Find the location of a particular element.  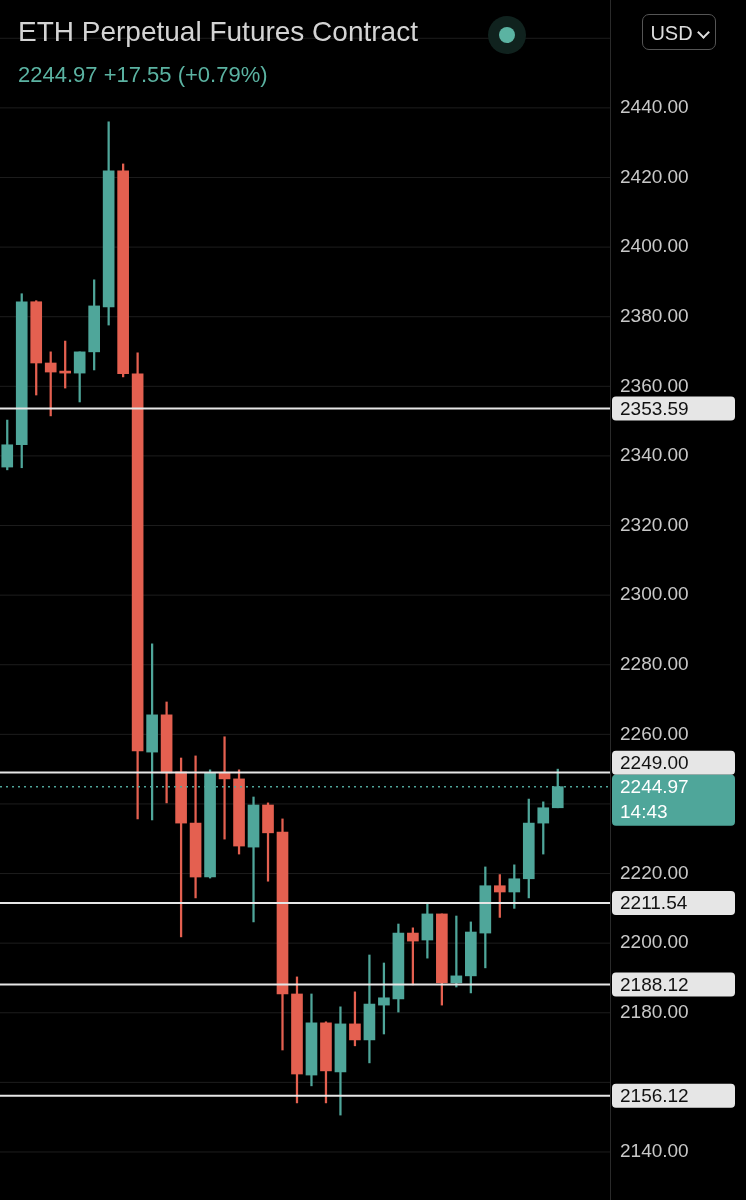

y-tick-label: 2220.00 is located at coordinates (654, 872).